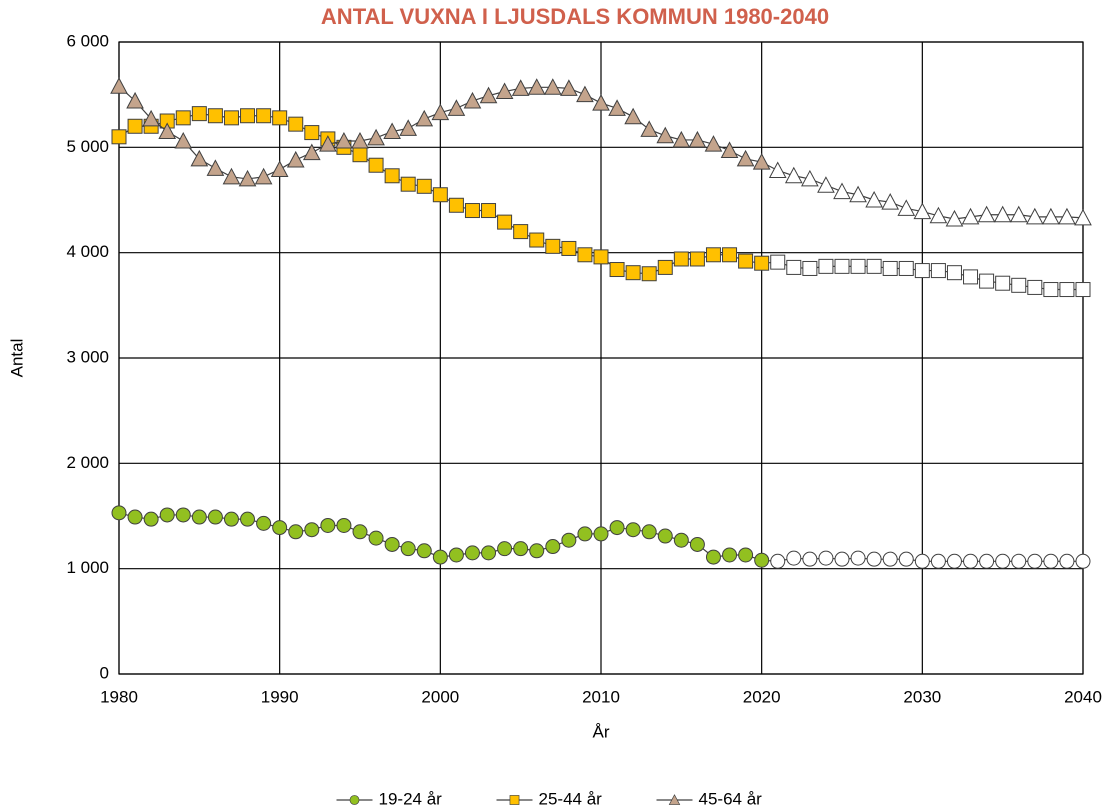 The width and height of the screenshot is (1113, 811). What do you see at coordinates (601, 731) in the screenshot?
I see `x-axis-label: År` at bounding box center [601, 731].